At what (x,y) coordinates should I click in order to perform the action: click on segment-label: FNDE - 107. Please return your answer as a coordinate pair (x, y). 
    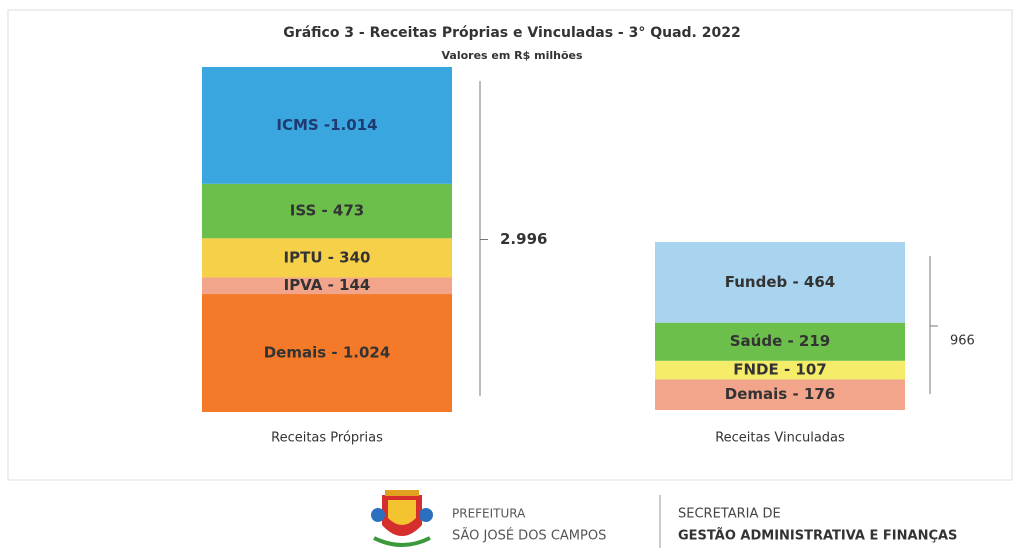
    Looking at the image, I should click on (779, 370).